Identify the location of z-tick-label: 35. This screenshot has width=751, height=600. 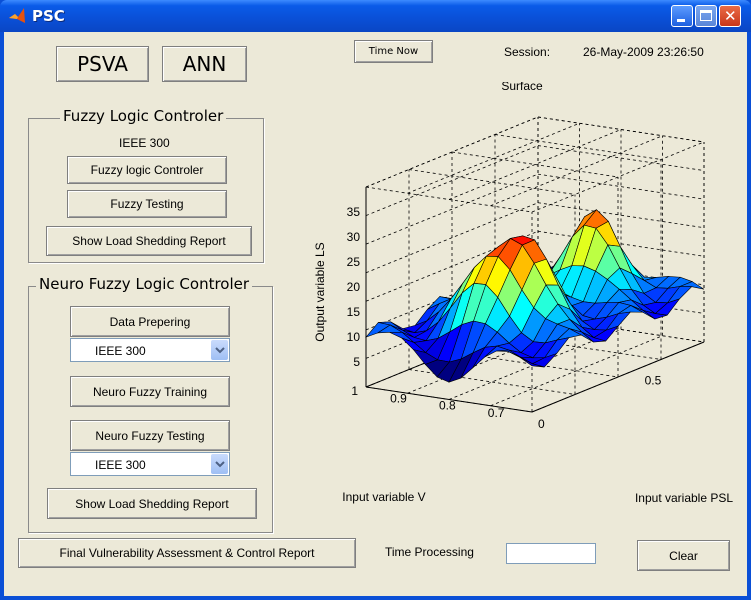
(354, 212).